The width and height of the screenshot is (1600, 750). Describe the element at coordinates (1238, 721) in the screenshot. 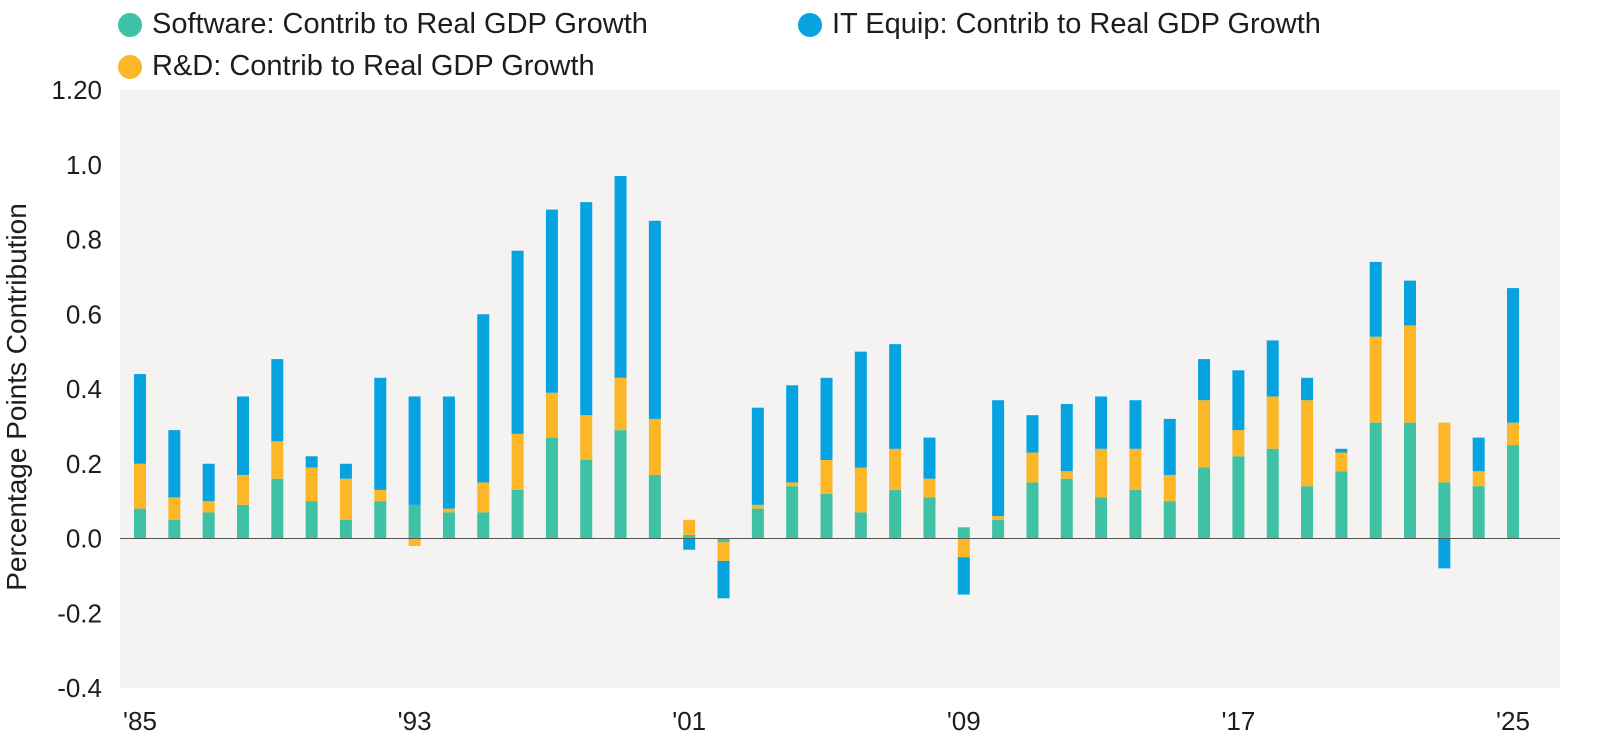

I see `x-tick-label: '17` at that location.